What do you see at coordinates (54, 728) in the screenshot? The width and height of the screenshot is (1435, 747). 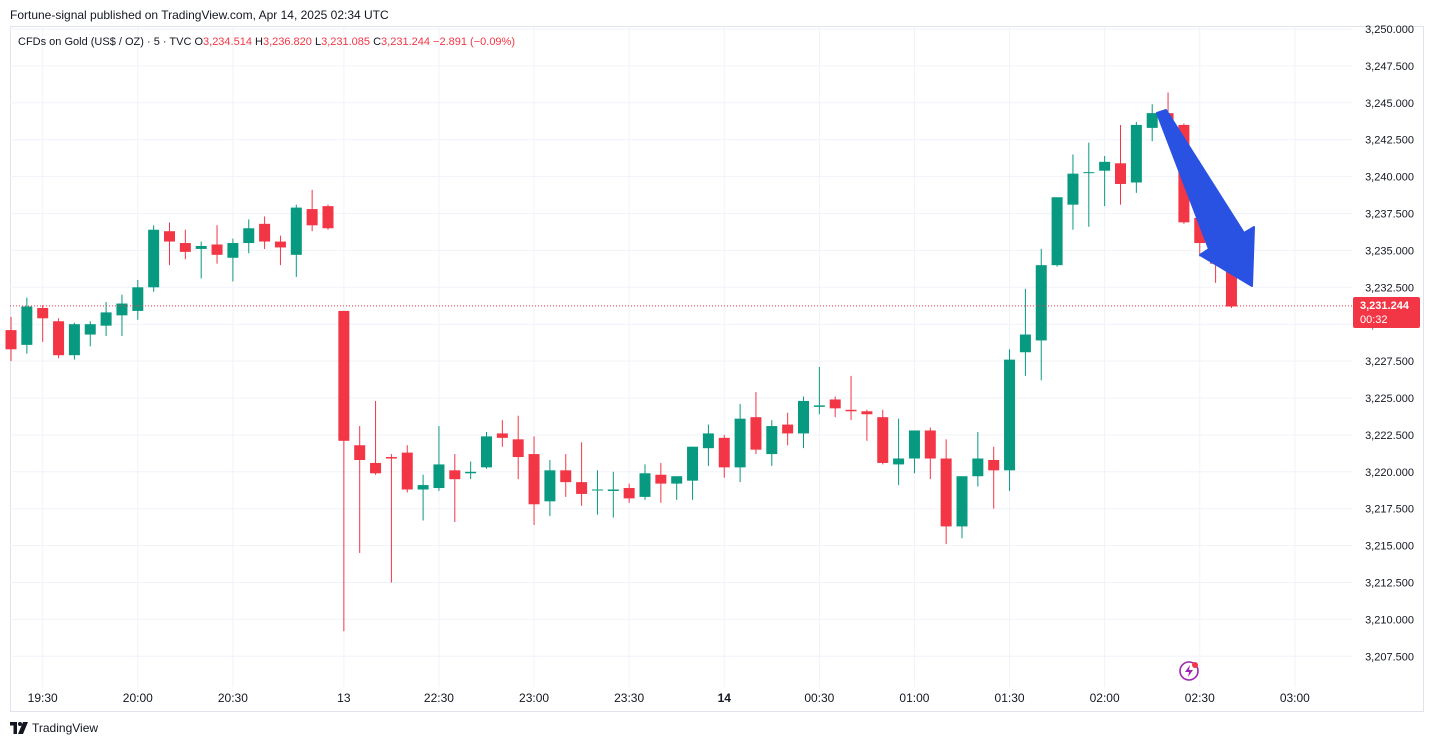 I see `tradingview-footer: TradingView` at bounding box center [54, 728].